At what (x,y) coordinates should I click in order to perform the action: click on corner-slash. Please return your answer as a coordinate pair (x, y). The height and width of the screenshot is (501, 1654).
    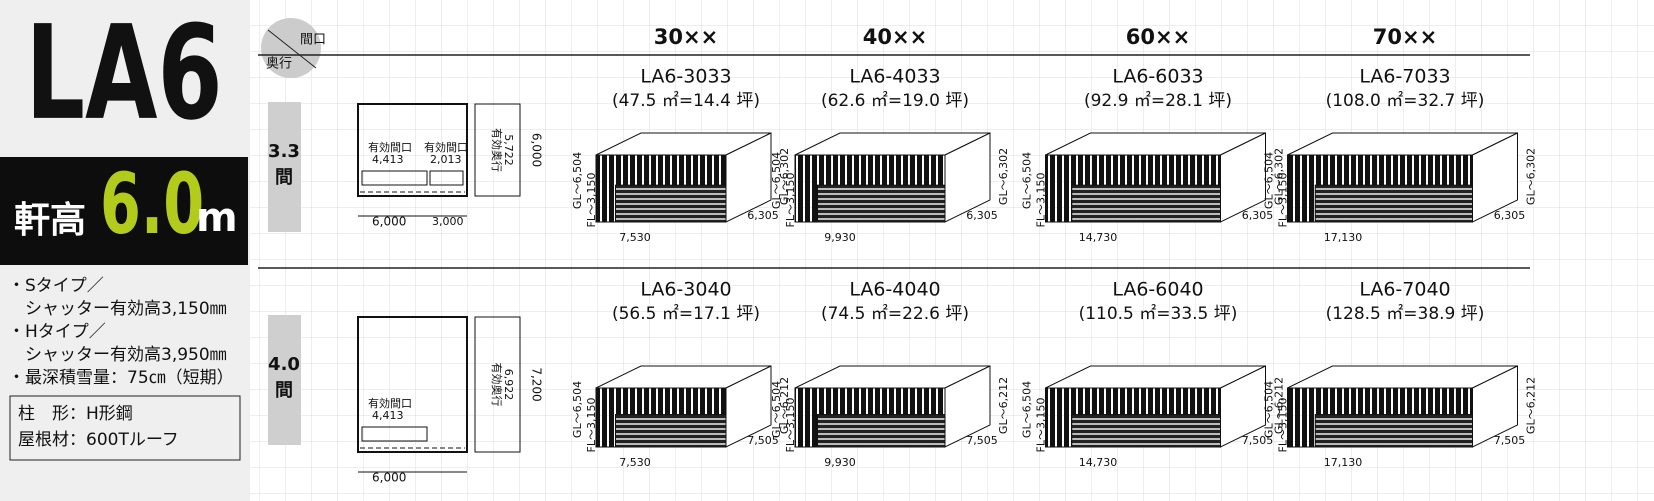
    Looking at the image, I should click on (292, 49).